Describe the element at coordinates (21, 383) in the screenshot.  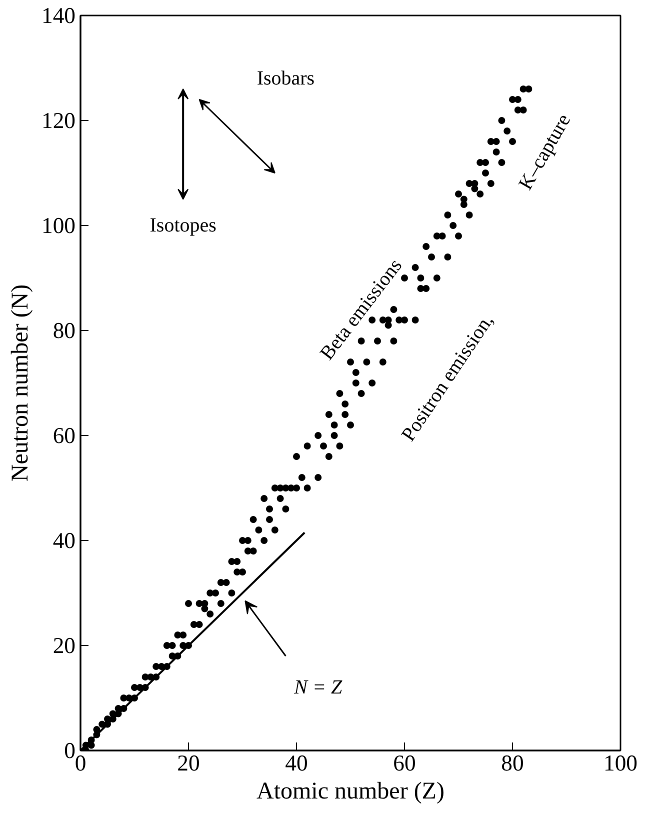
I see `y-axis-title: Neutron number (N)` at that location.